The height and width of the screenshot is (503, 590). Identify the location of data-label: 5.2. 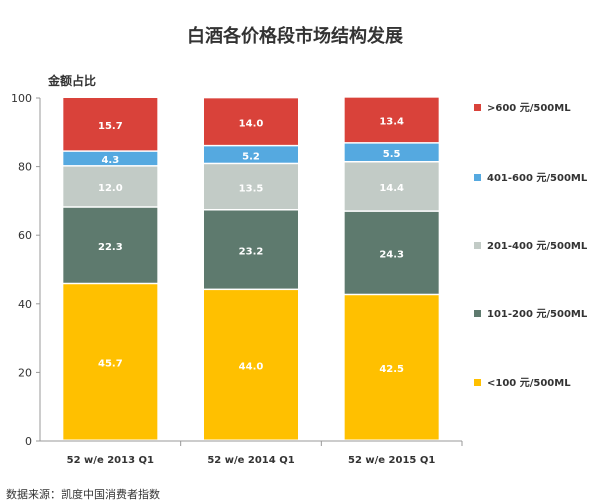
(251, 156).